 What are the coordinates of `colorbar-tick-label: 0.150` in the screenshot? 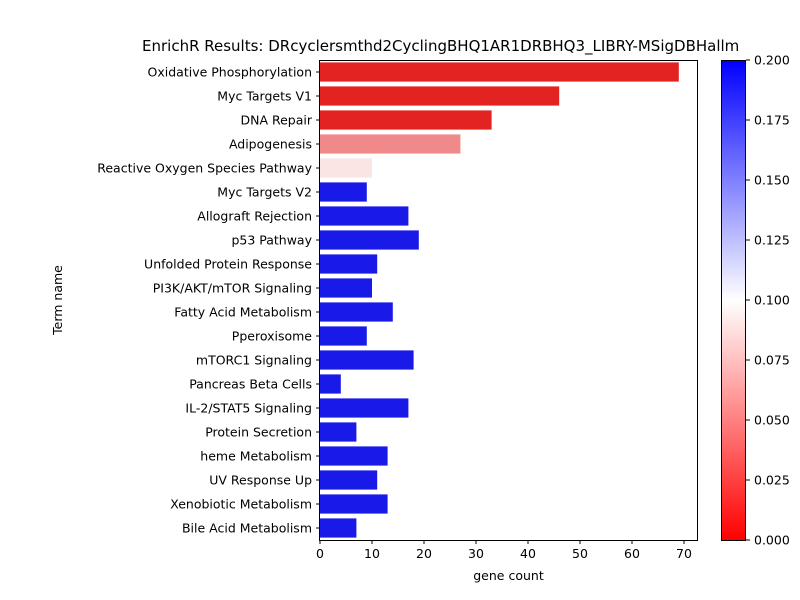 It's located at (772, 180).